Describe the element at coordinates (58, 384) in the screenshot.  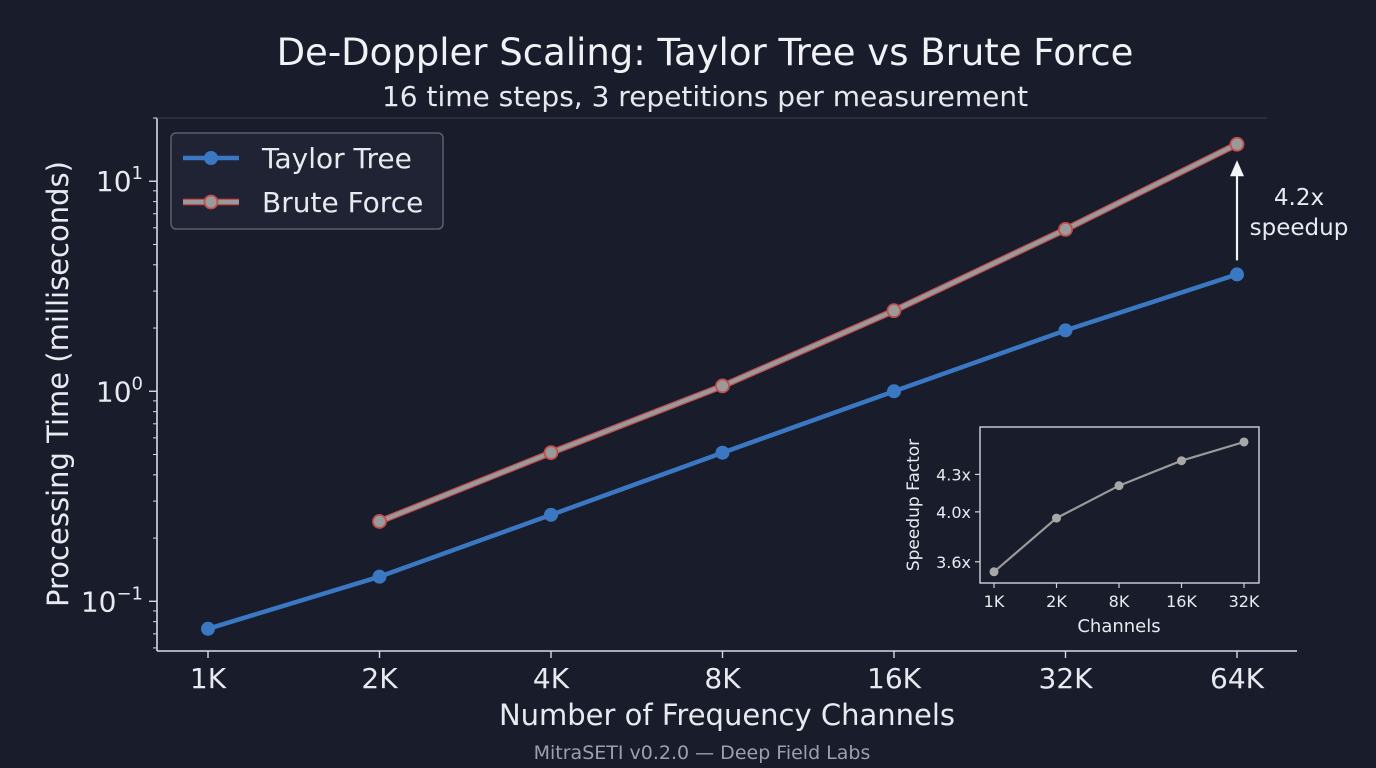
I see `y-axis-label: Processing Time (milliseconds)` at that location.